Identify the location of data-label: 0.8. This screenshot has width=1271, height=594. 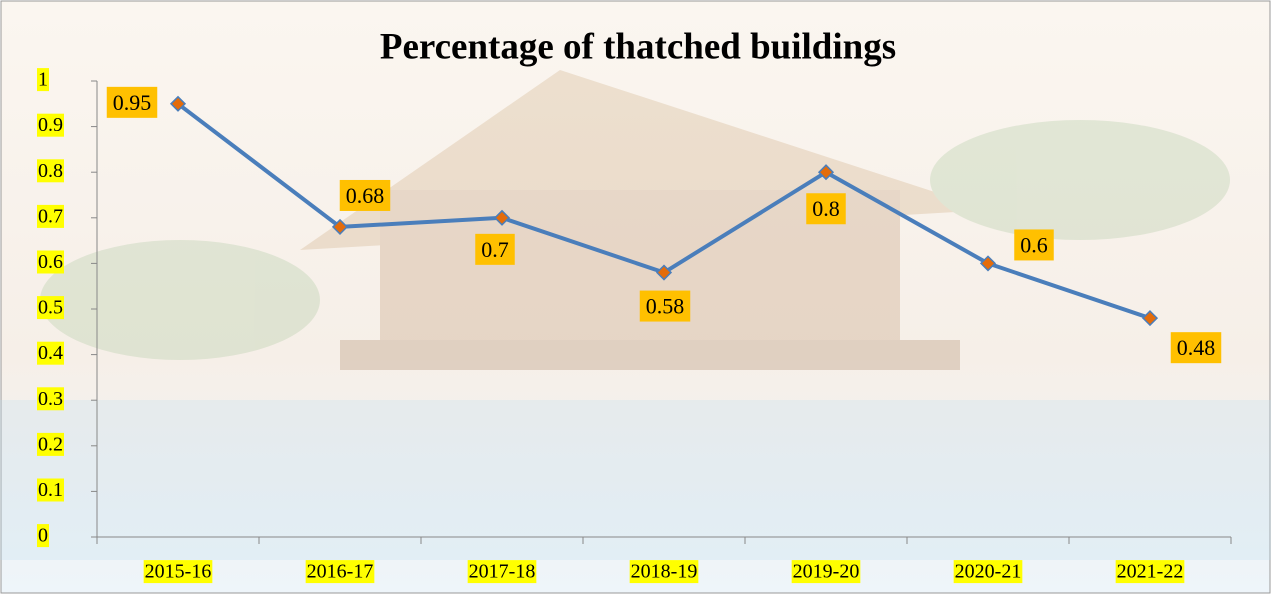
(826, 208).